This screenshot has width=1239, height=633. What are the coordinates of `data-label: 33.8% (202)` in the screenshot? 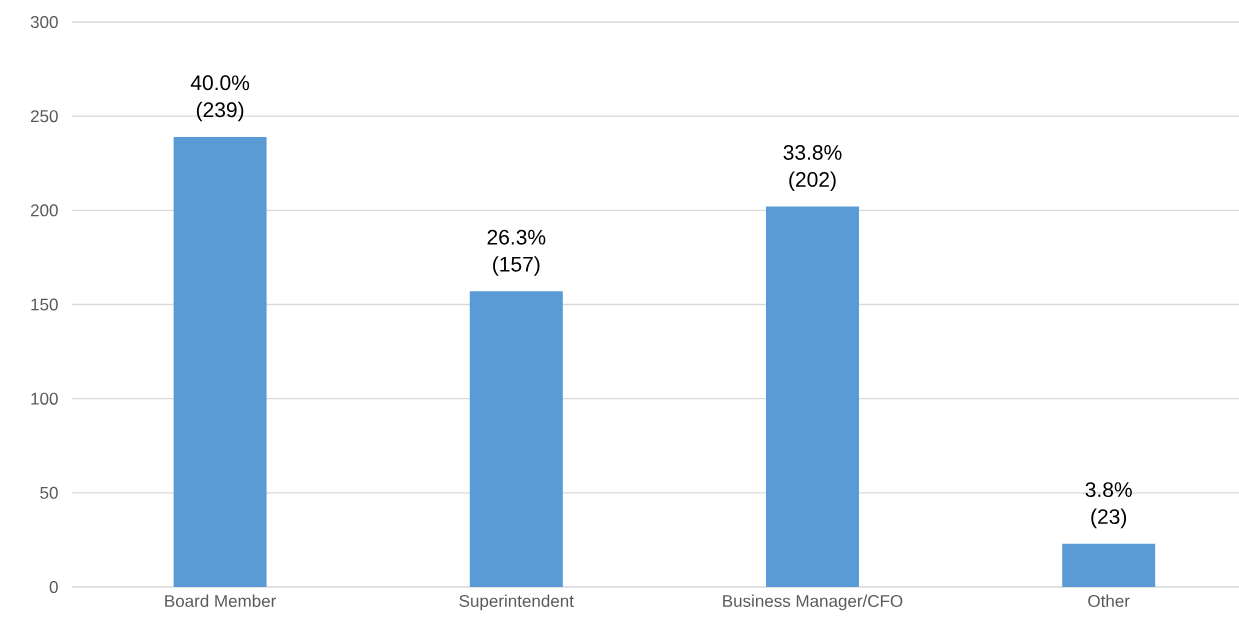 It's located at (812, 168).